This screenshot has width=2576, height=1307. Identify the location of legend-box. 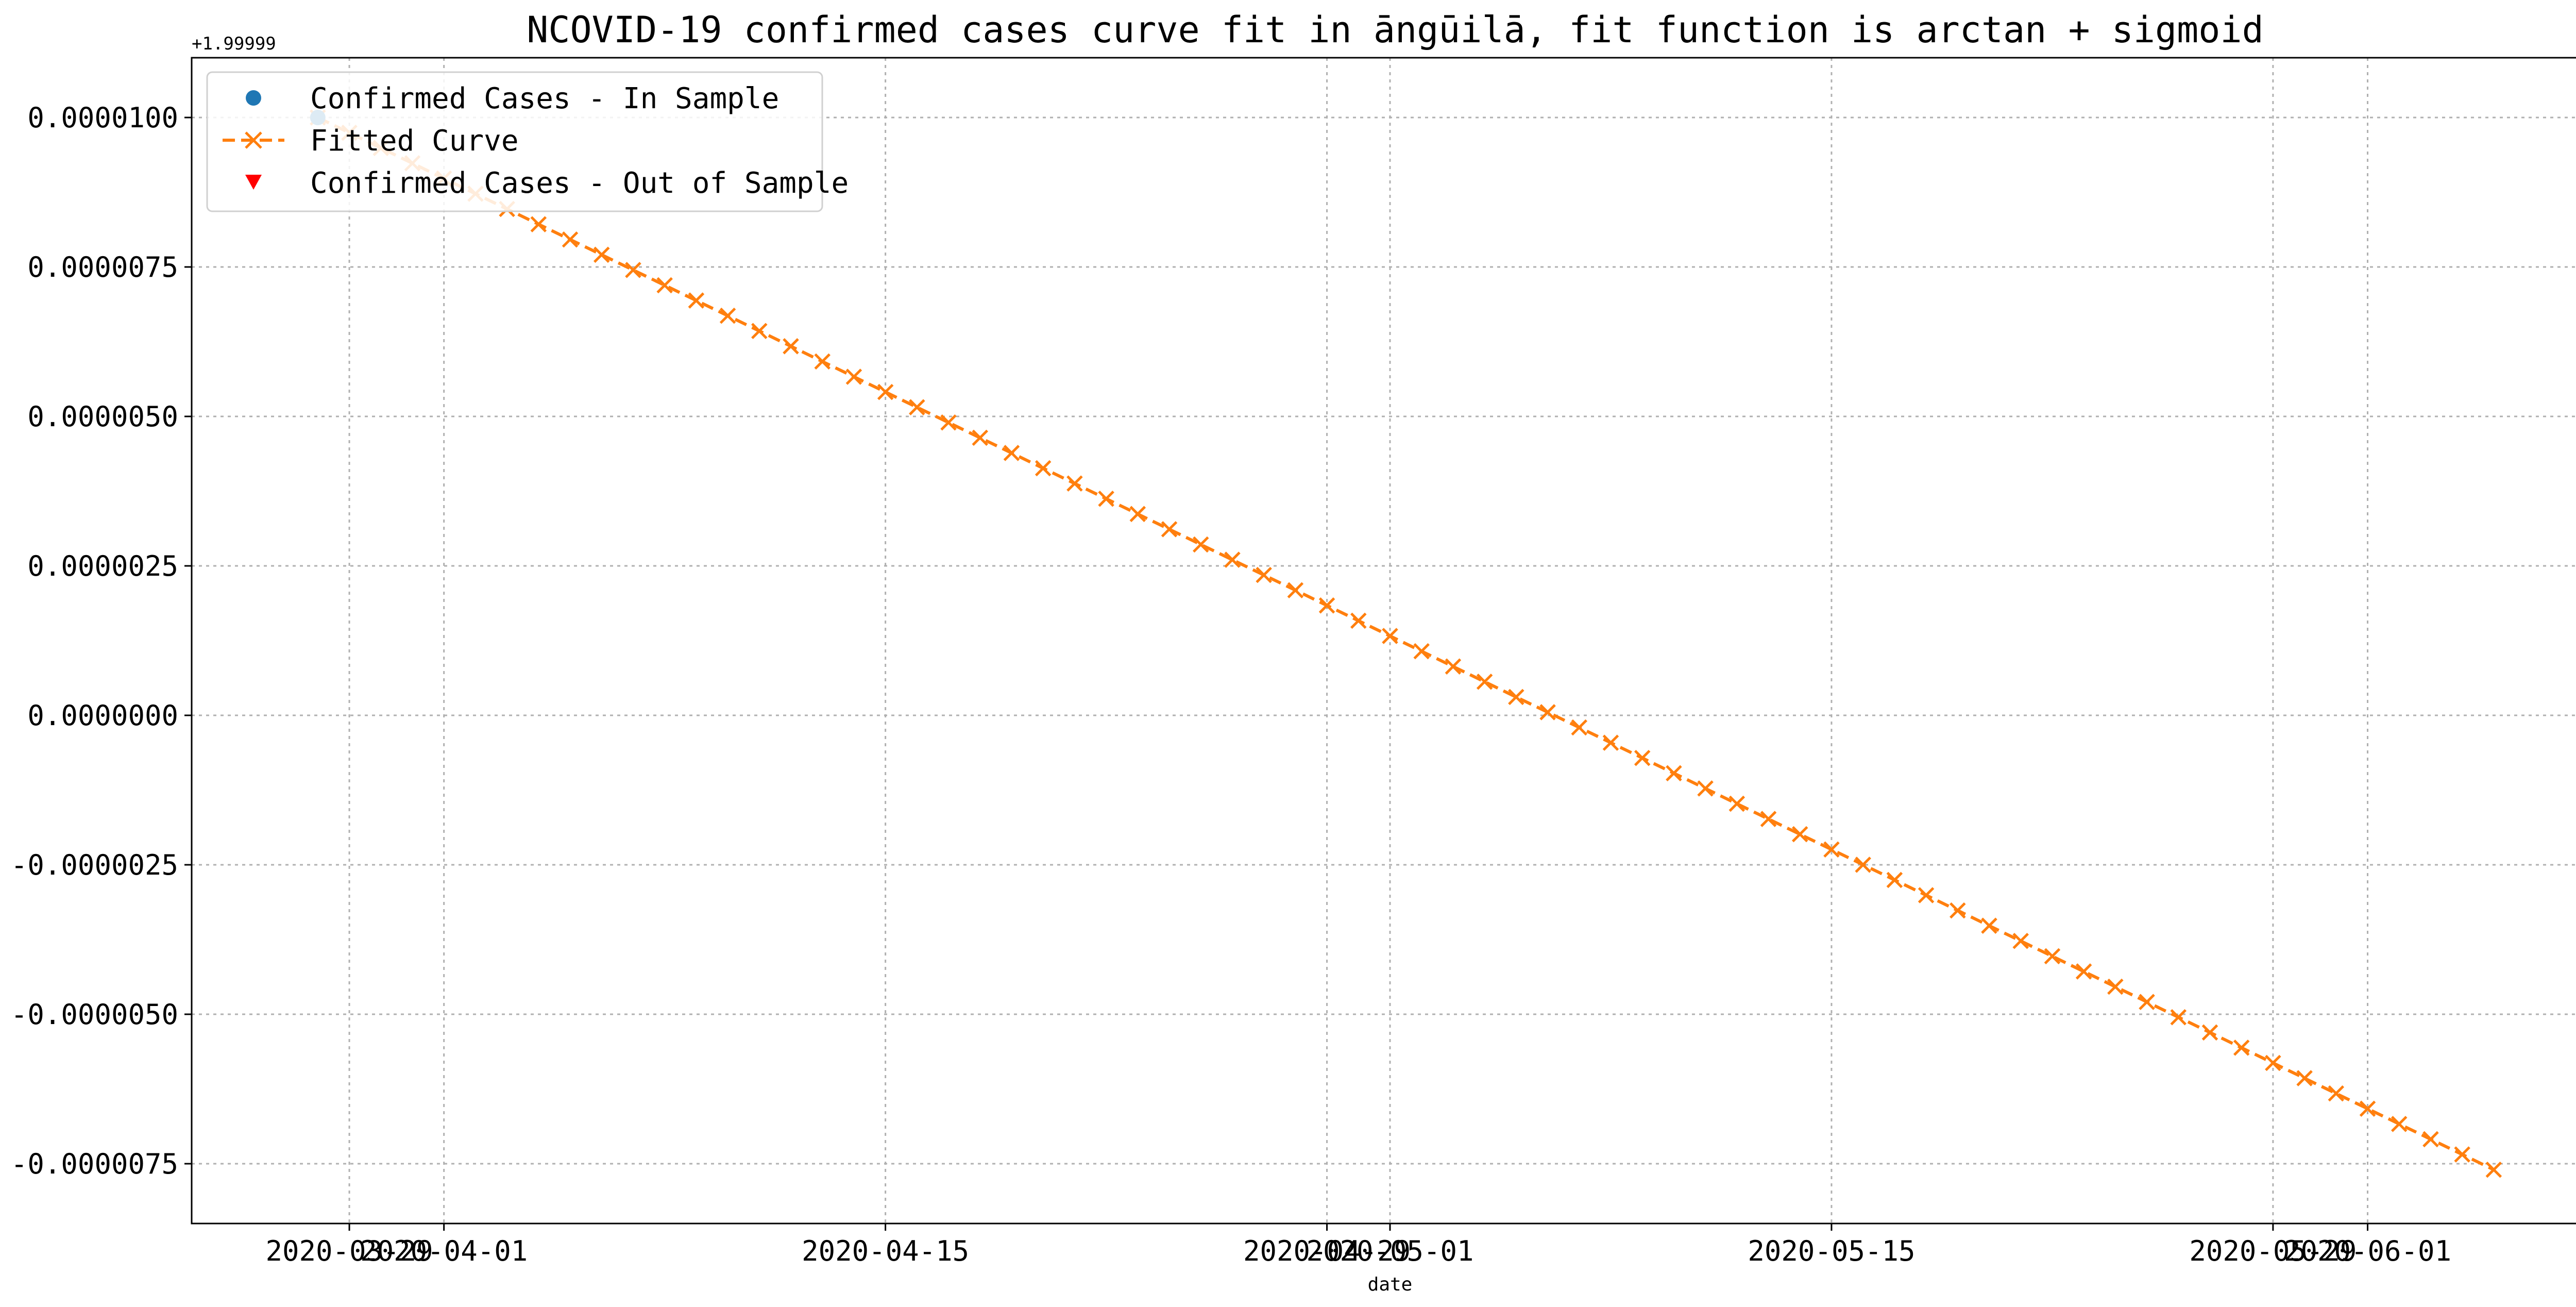
(514, 141).